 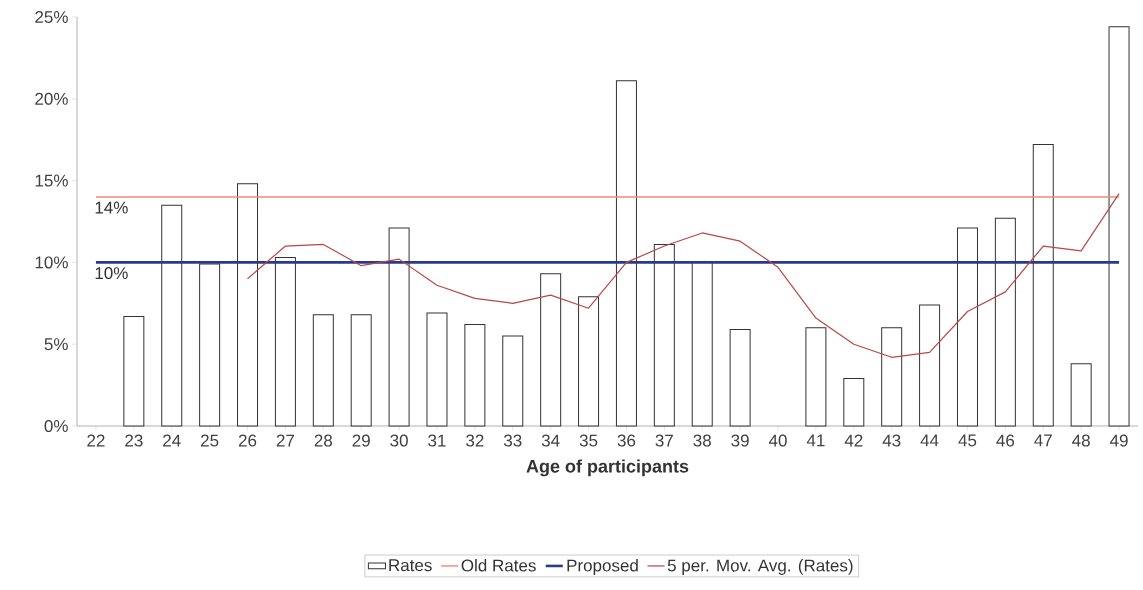 What do you see at coordinates (891, 440) in the screenshot?
I see `x-tick-label: 43` at bounding box center [891, 440].